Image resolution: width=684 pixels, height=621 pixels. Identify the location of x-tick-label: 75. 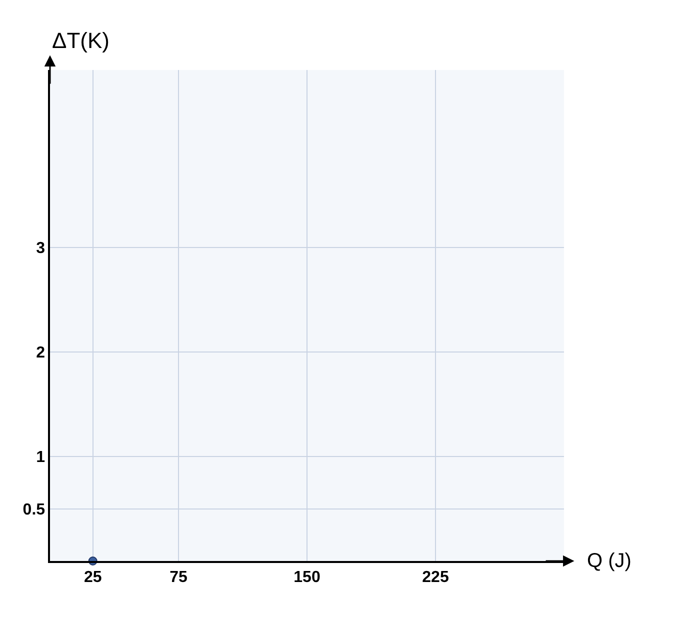
(179, 577).